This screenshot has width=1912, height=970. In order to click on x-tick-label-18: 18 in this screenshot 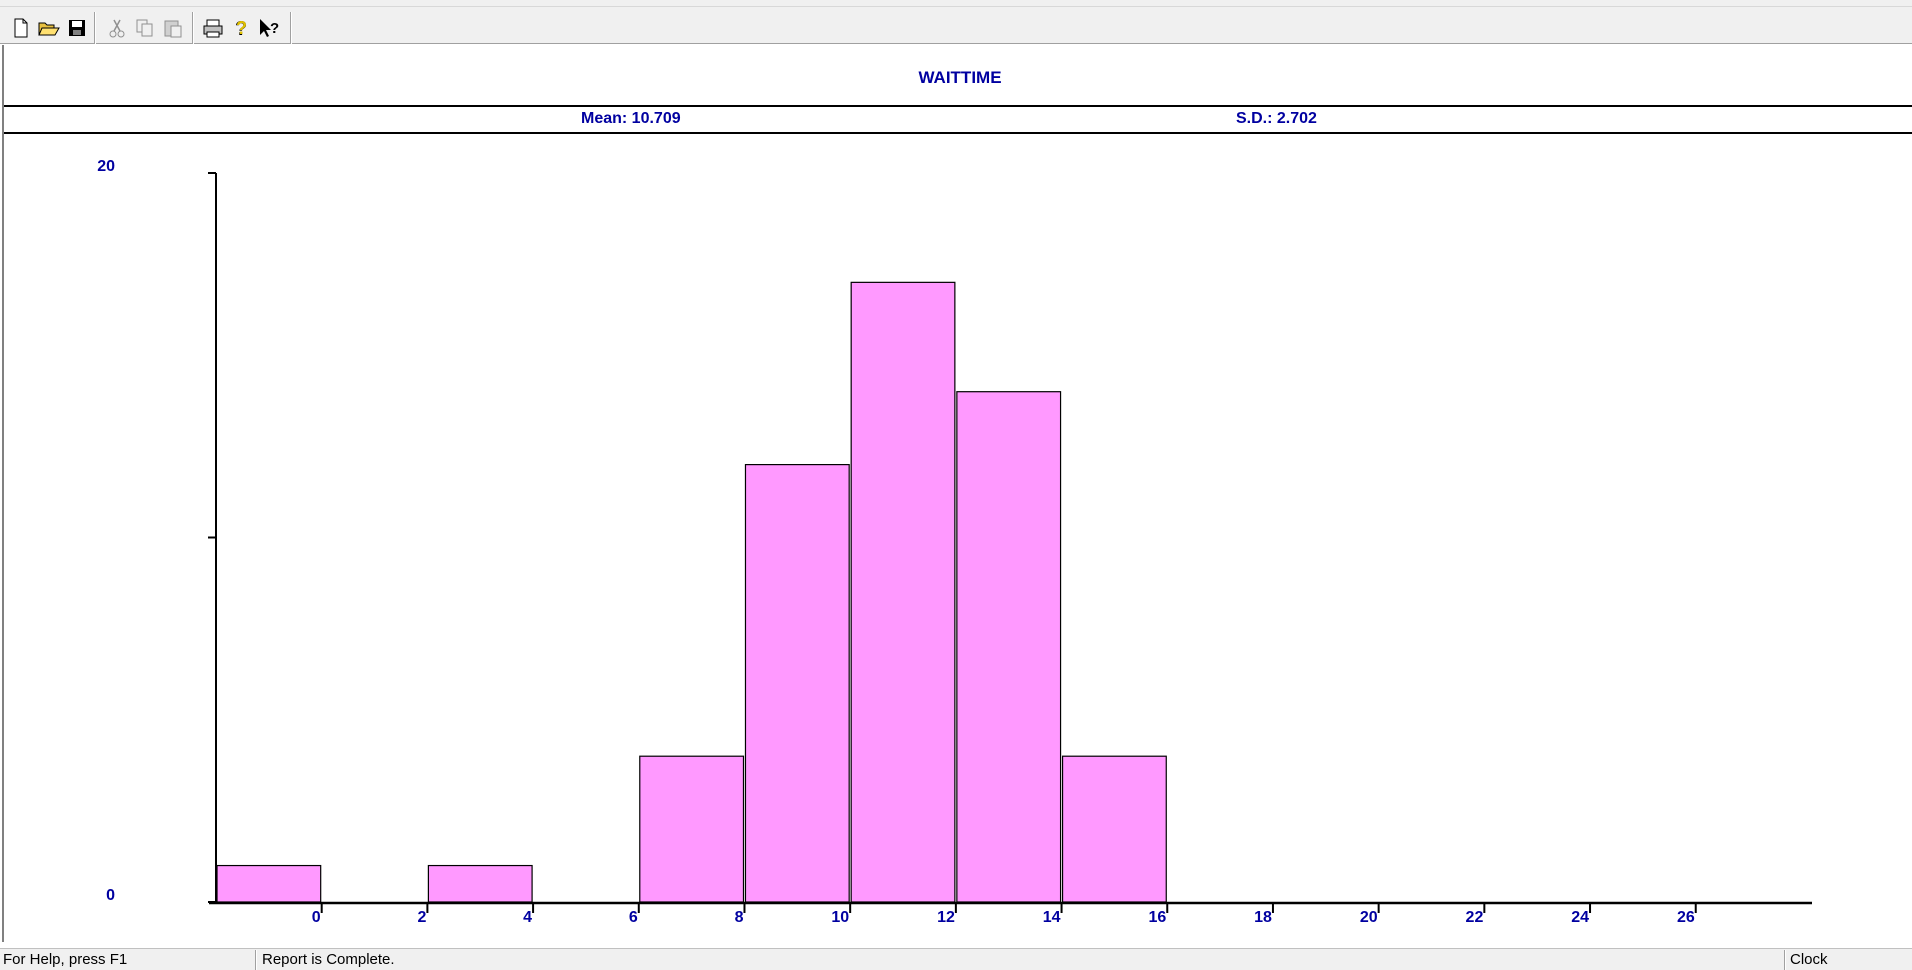, I will do `click(1263, 917)`.